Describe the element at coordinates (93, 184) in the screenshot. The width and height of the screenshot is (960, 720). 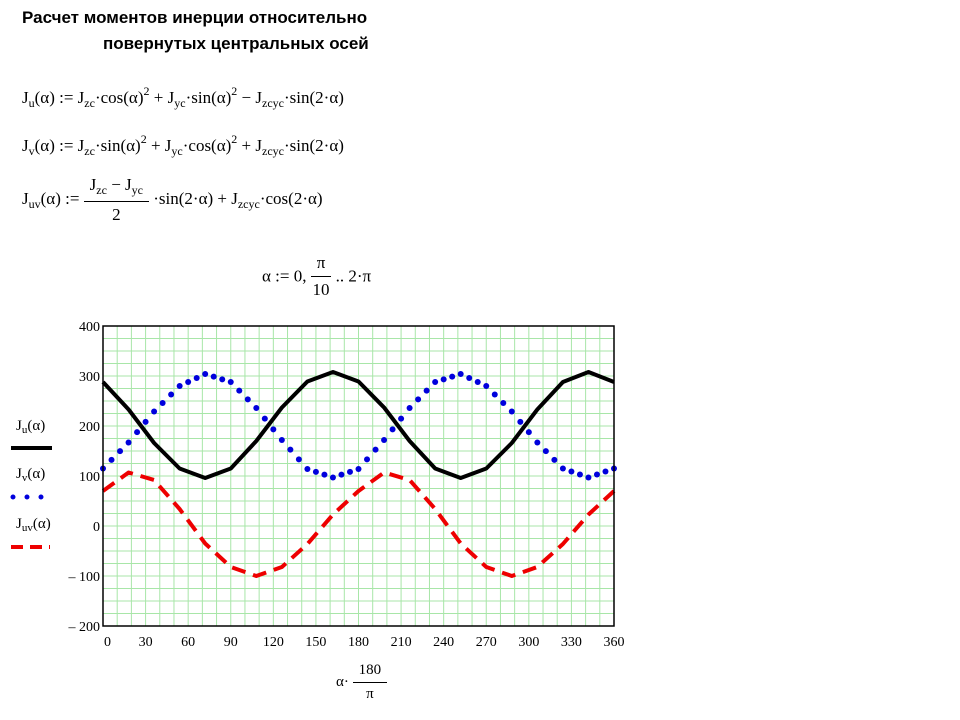
I see `eq-juv-num-a: J` at that location.